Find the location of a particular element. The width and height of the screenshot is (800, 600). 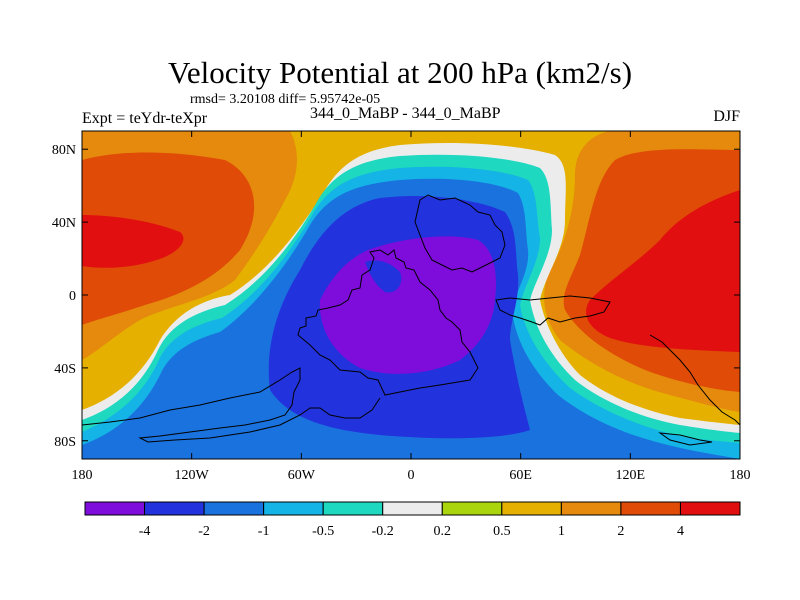

field-level-m4 is located at coordinates (408, 305).